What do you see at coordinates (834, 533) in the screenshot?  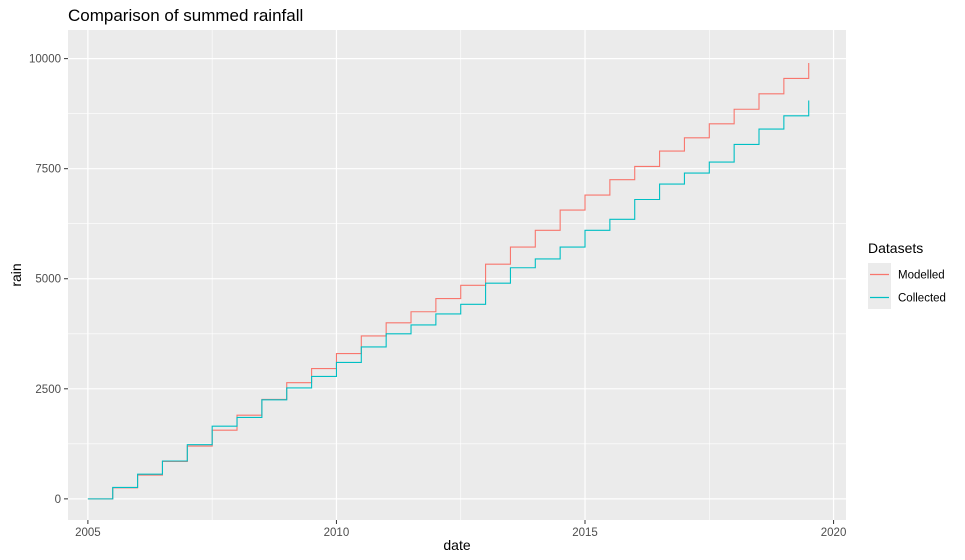 I see `x-tick-label: 2020` at bounding box center [834, 533].